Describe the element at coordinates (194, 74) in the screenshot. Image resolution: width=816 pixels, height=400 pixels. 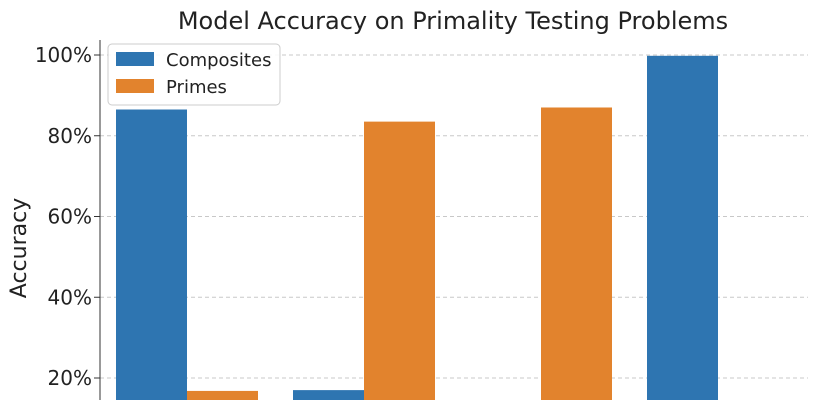
I see `legend: Composites Primes` at that location.